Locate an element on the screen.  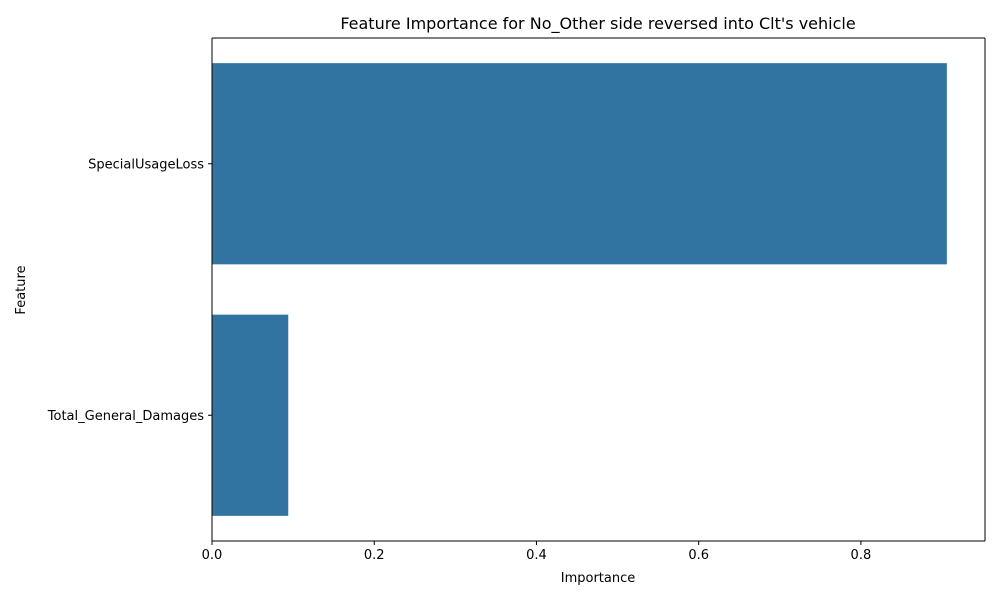
x-ticks-layer: 0.0 0.2 0.4 0.6 0.8 is located at coordinates (537, 552).